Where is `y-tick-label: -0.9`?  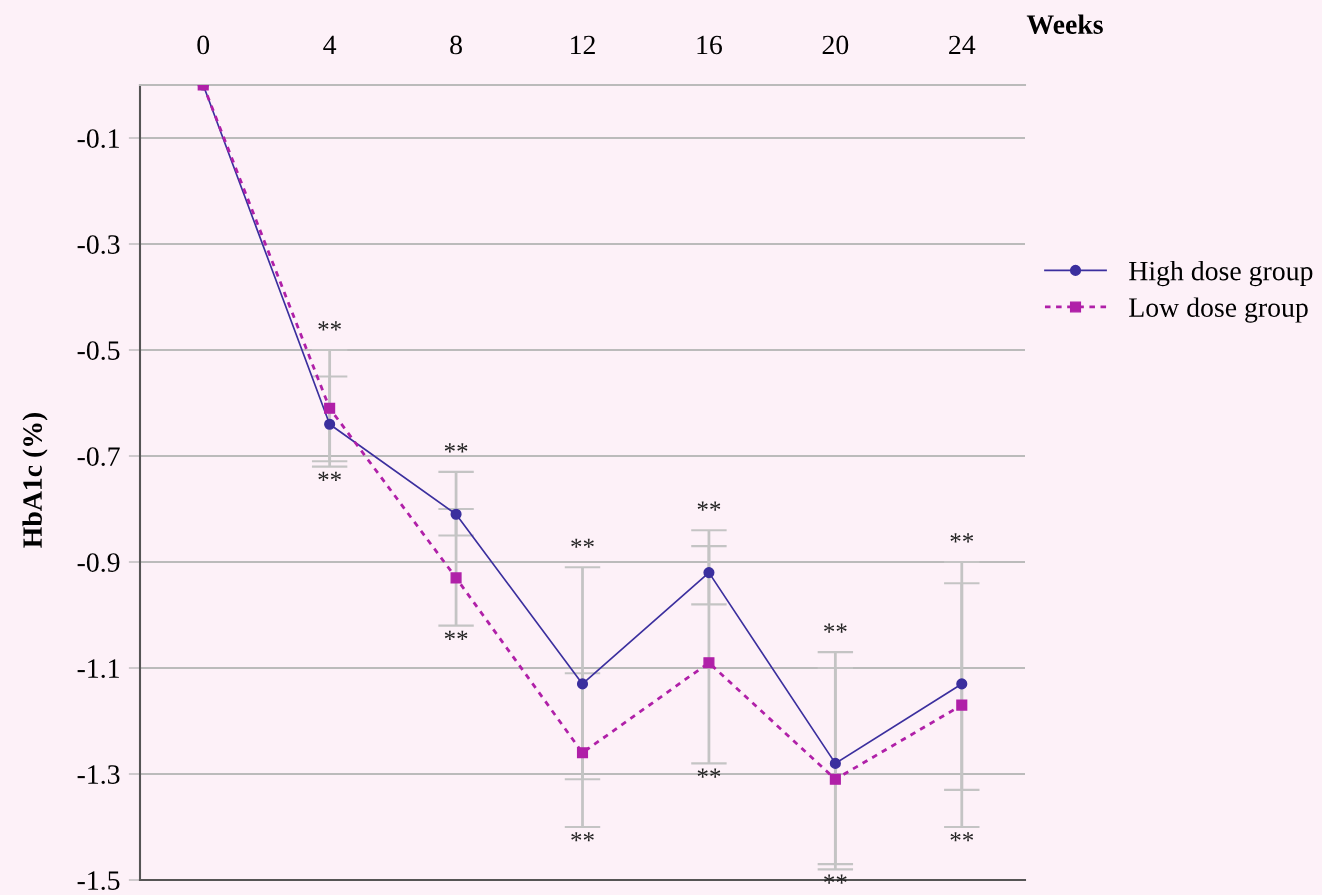
y-tick-label: -0.9 is located at coordinates (98, 563).